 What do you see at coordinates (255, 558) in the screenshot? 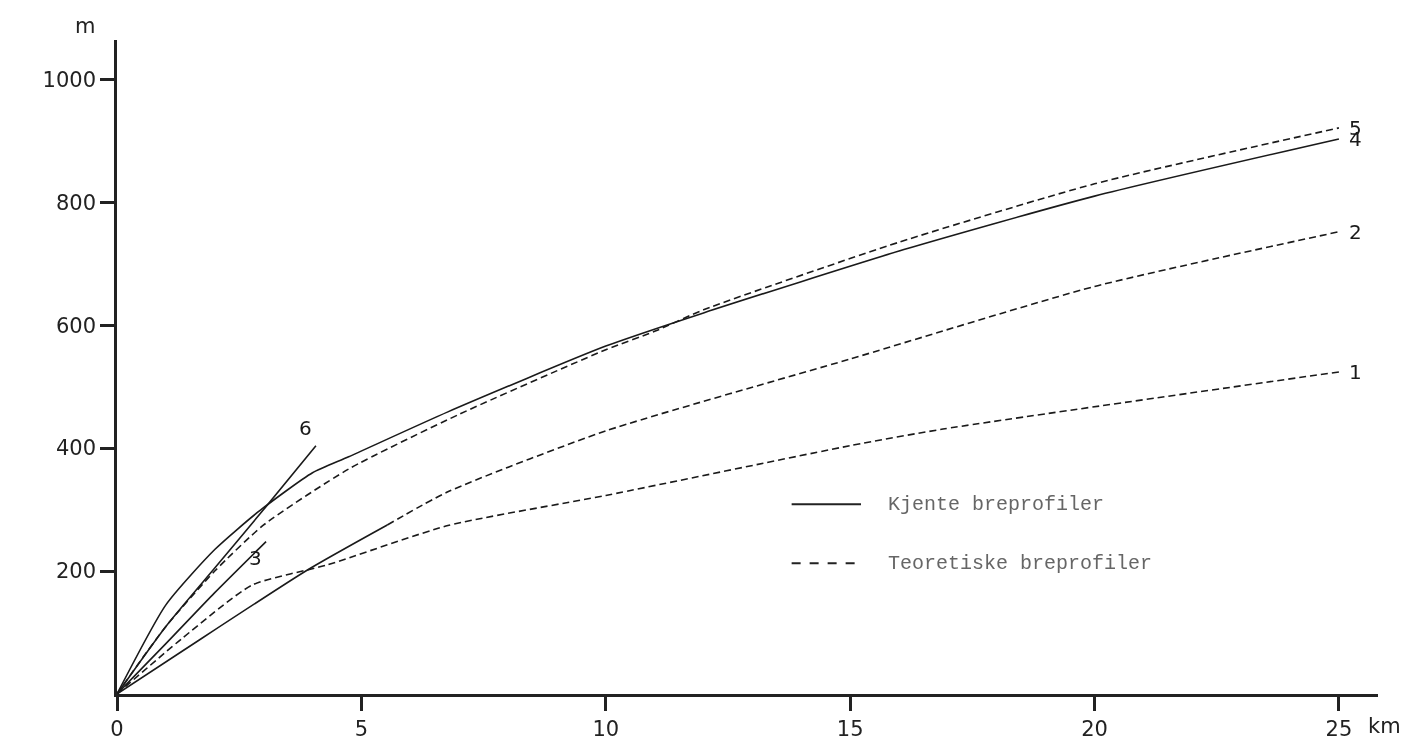
I see `series-label: 3` at bounding box center [255, 558].